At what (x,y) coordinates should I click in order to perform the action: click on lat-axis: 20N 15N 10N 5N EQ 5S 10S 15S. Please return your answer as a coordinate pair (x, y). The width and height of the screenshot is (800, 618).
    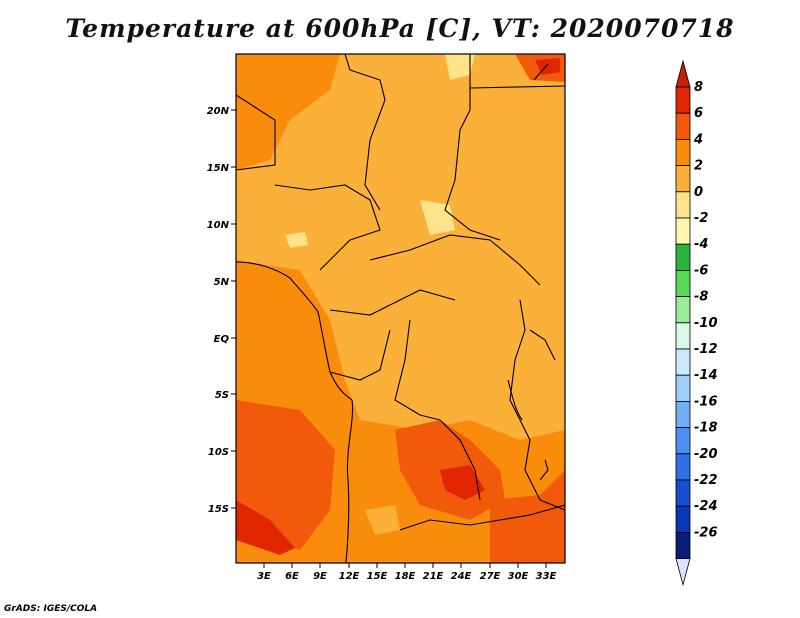
    Looking at the image, I should click on (221, 310).